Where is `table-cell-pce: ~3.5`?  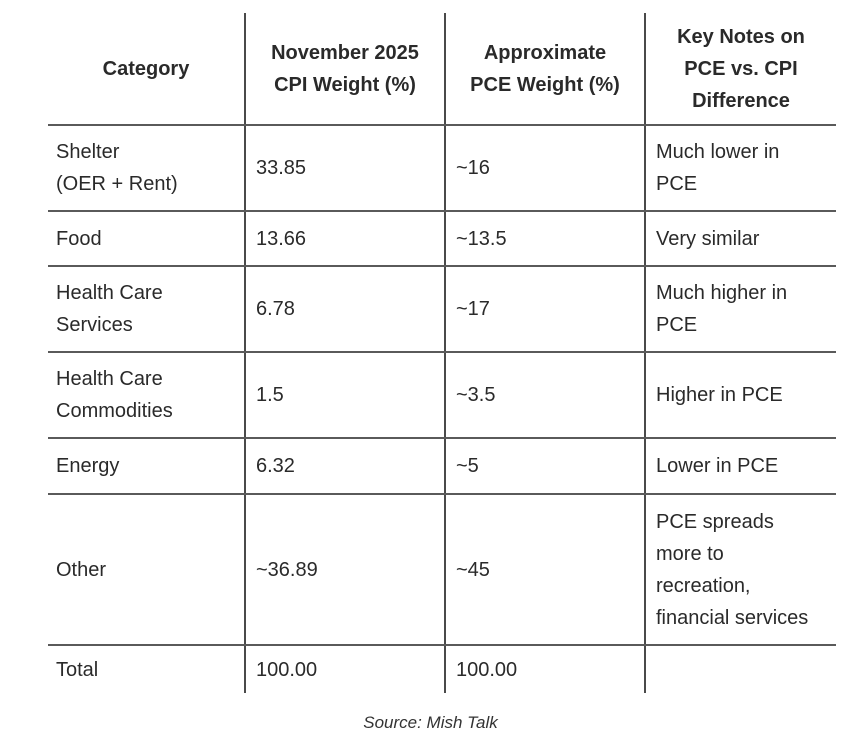
table-cell-pce: ~3.5 is located at coordinates (476, 395).